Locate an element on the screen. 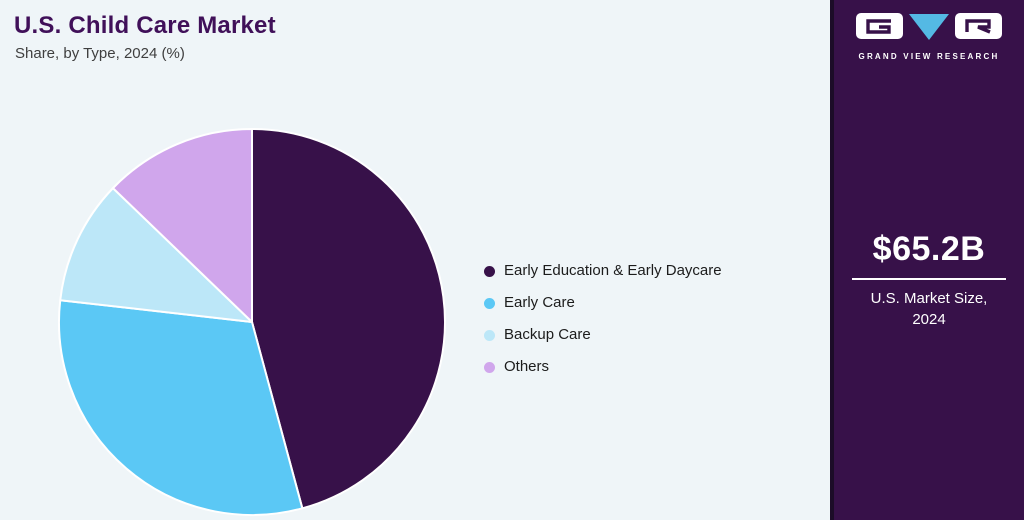  logo-r-glyph is located at coordinates (978, 26).